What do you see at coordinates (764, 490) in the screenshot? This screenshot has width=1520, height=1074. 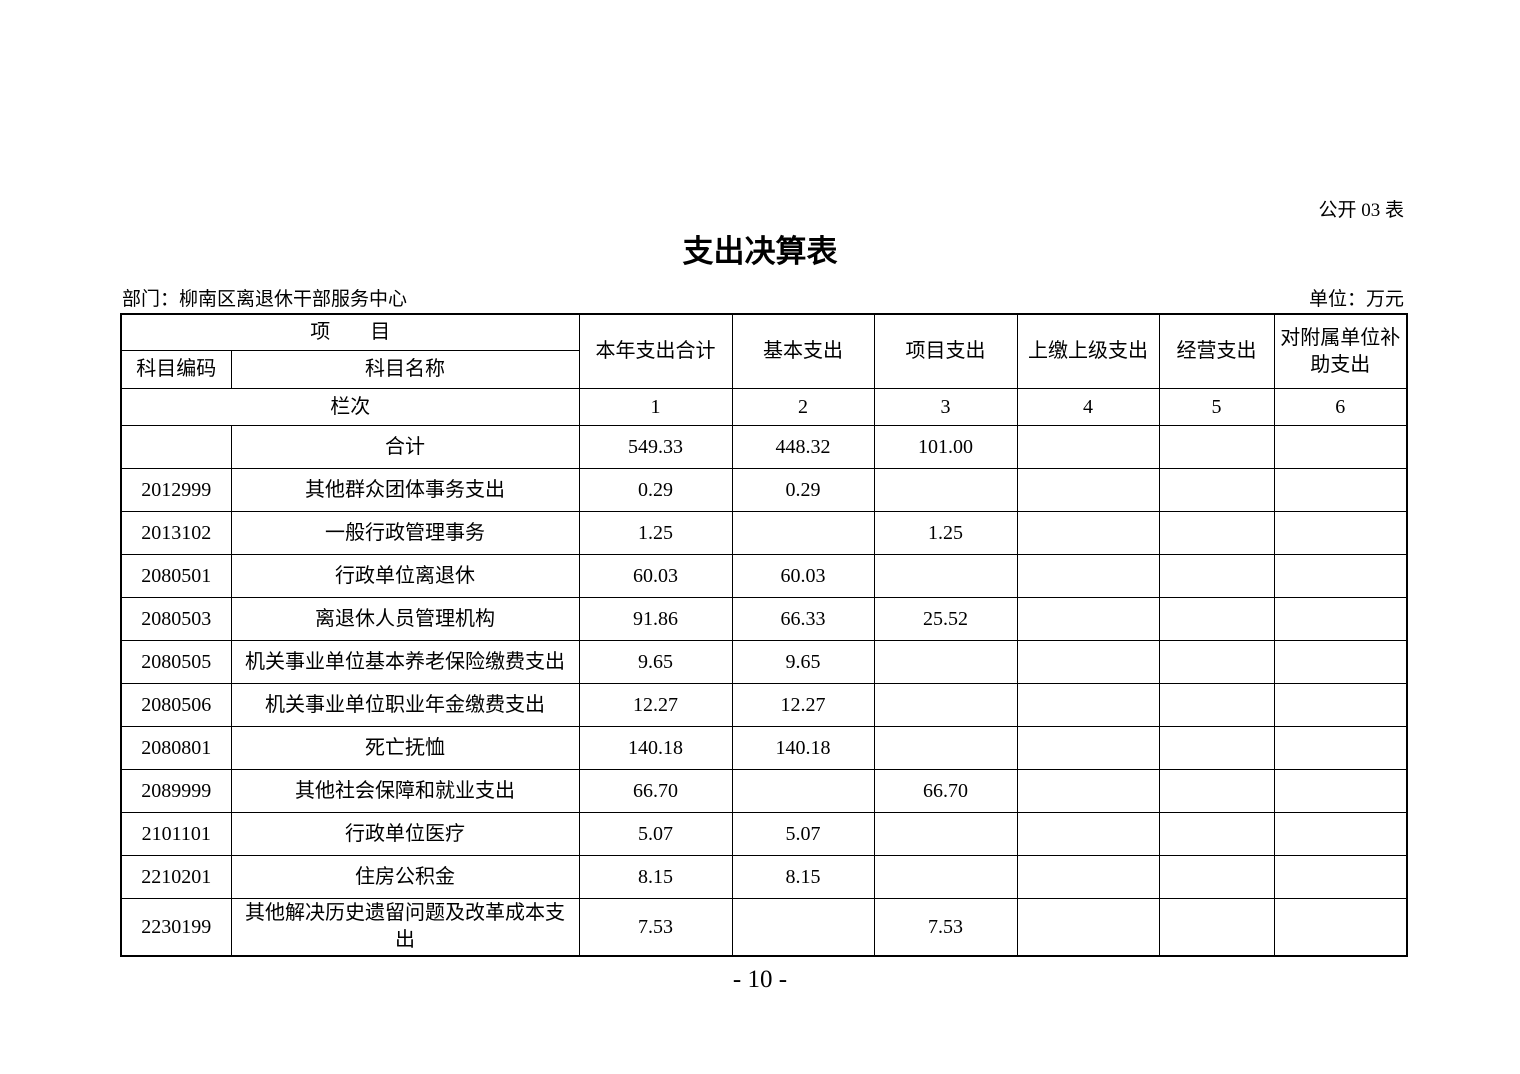 I see `table-row: 2012999 其他群众团体事务支出 0.29 0.29` at bounding box center [764, 490].